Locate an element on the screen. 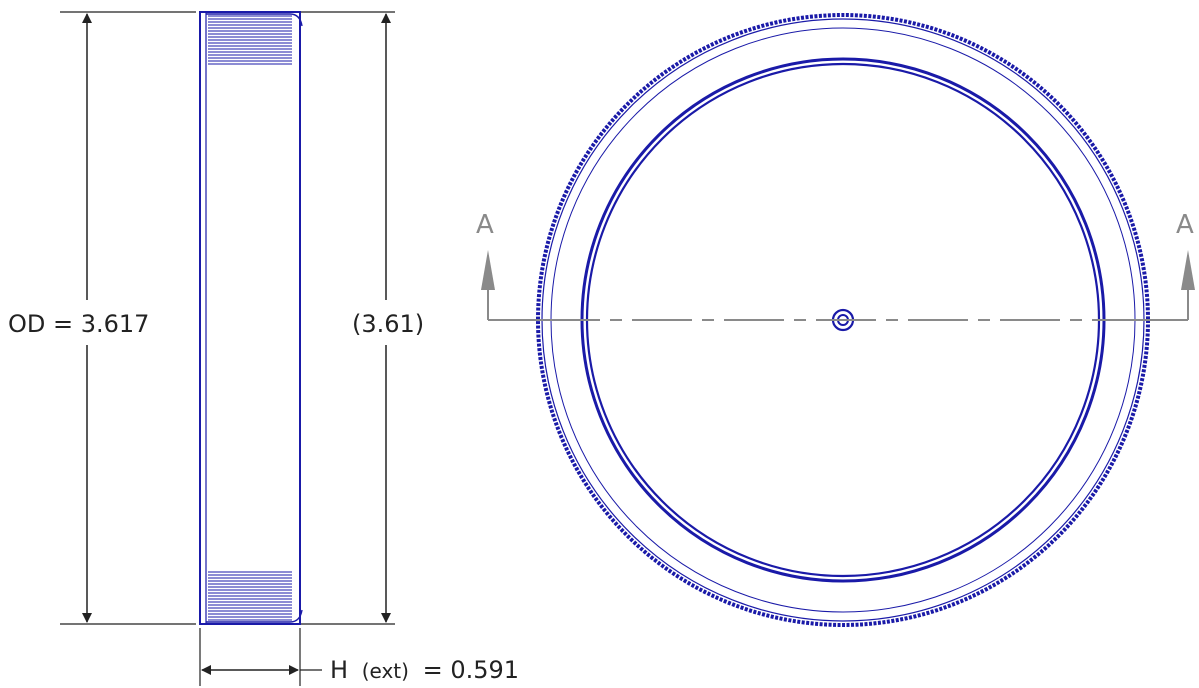 This screenshot has width=1199, height=688. h-dimension-label: H (ext) = 0.591 is located at coordinates (424, 670).